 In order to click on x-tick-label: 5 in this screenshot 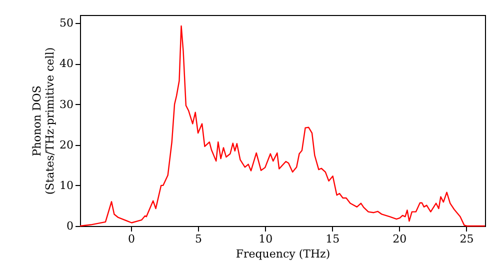, I will do `click(198, 239)`.